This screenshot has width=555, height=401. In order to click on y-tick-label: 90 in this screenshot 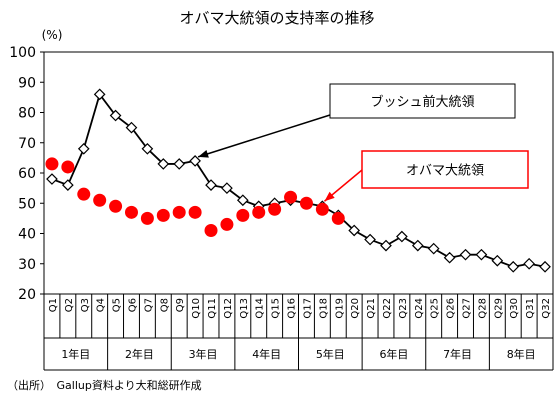, I will do `click(27, 83)`.